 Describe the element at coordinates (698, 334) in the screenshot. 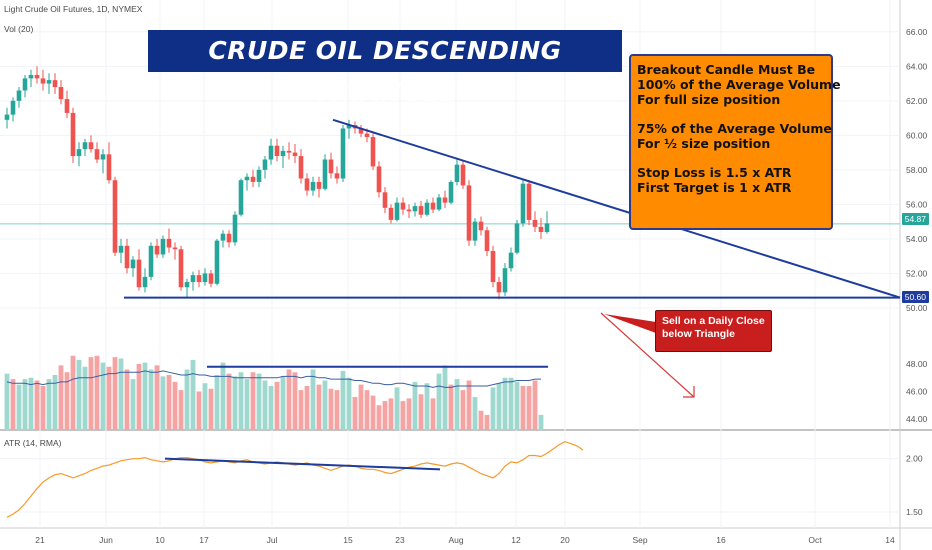

I see `callout-line: below Triangle` at that location.